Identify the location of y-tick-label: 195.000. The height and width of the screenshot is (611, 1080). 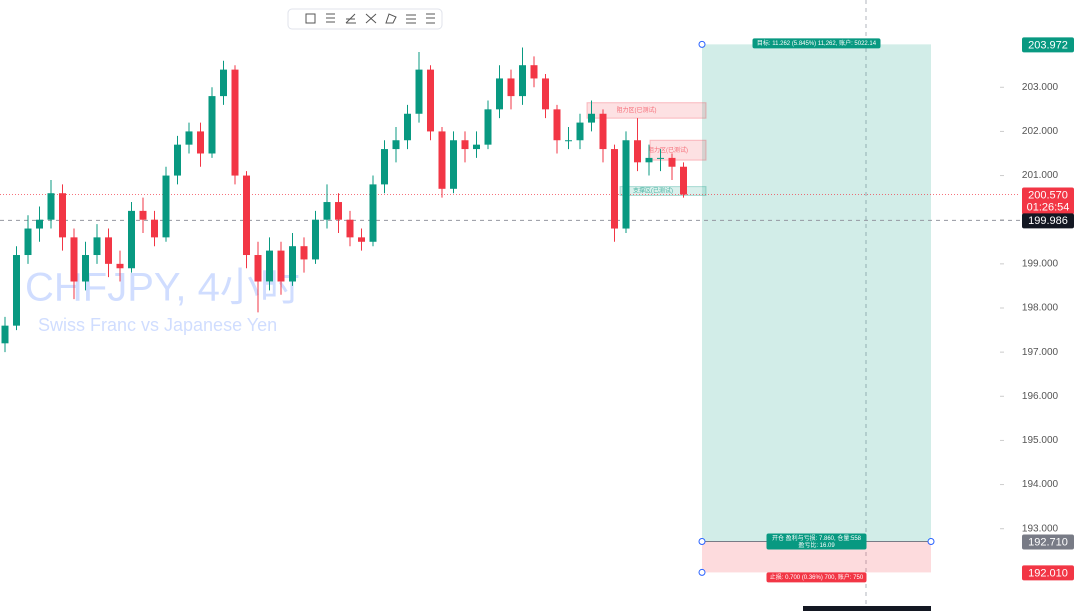
(1040, 440).